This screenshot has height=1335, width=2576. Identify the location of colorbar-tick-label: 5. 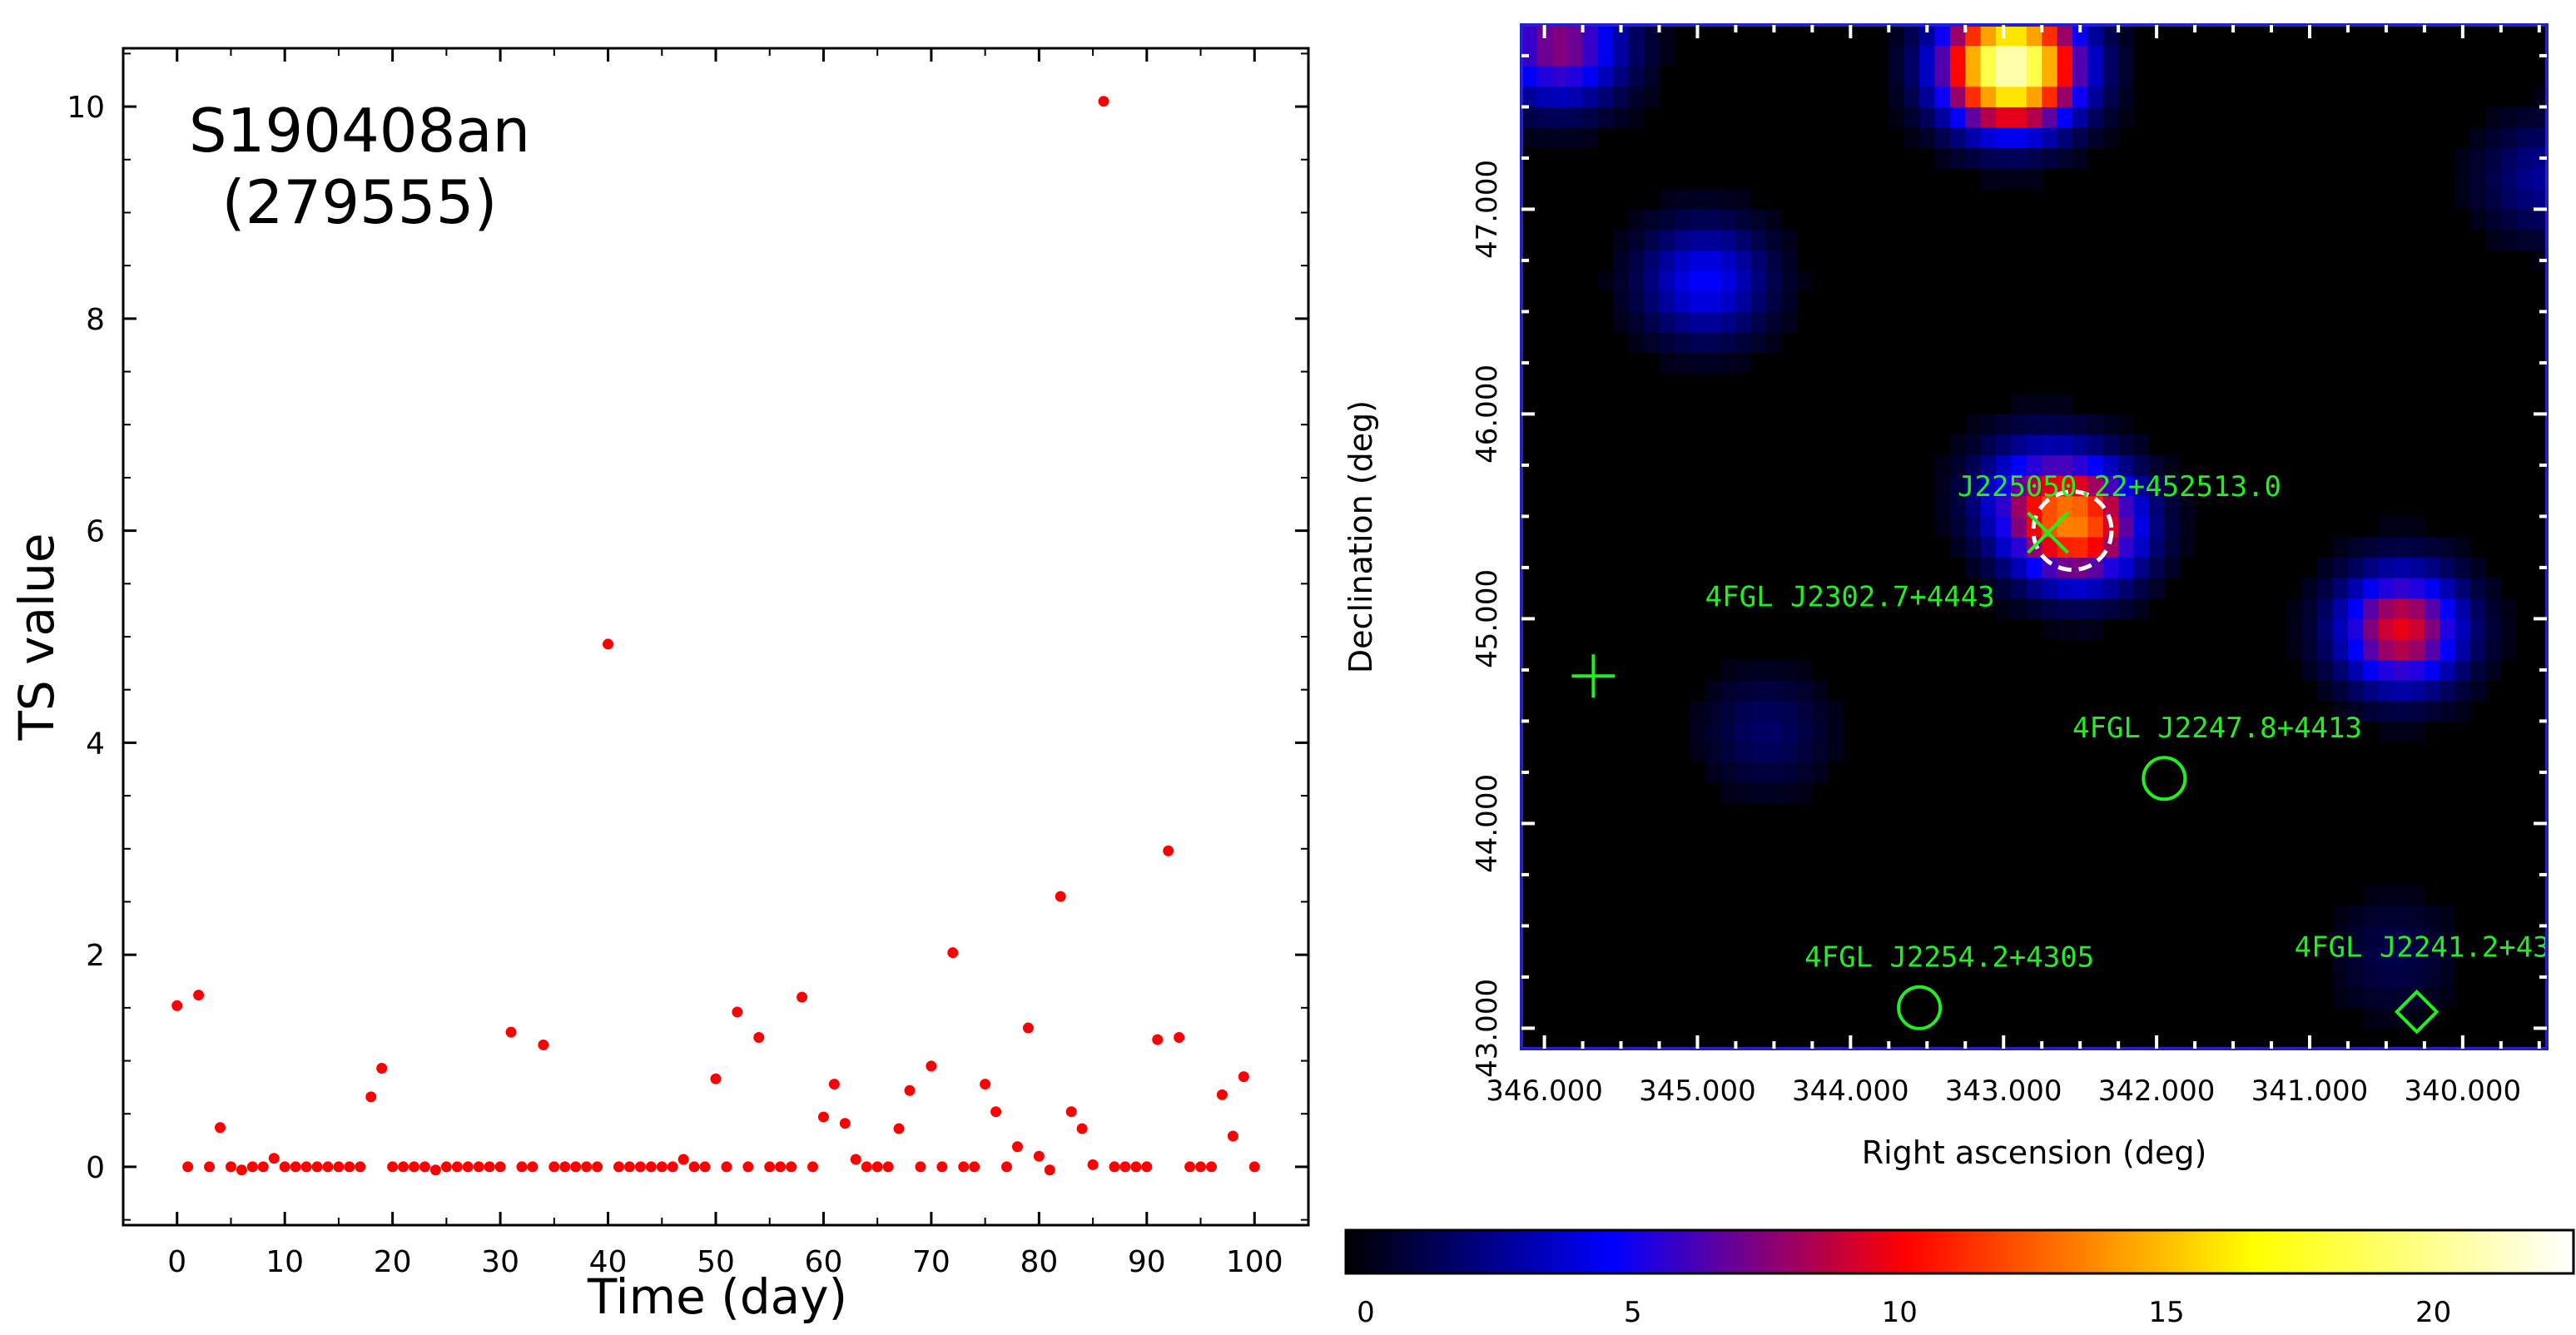
(1633, 1312).